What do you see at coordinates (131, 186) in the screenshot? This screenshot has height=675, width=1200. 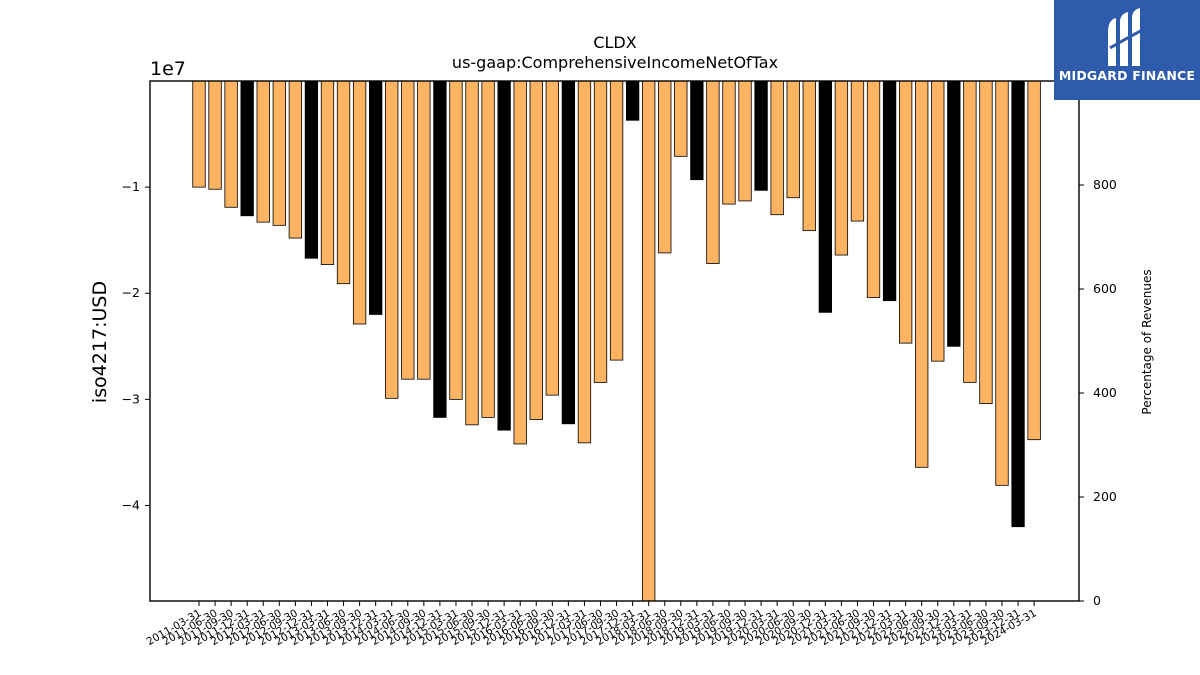 I see `y-tick-label: −1` at bounding box center [131, 186].